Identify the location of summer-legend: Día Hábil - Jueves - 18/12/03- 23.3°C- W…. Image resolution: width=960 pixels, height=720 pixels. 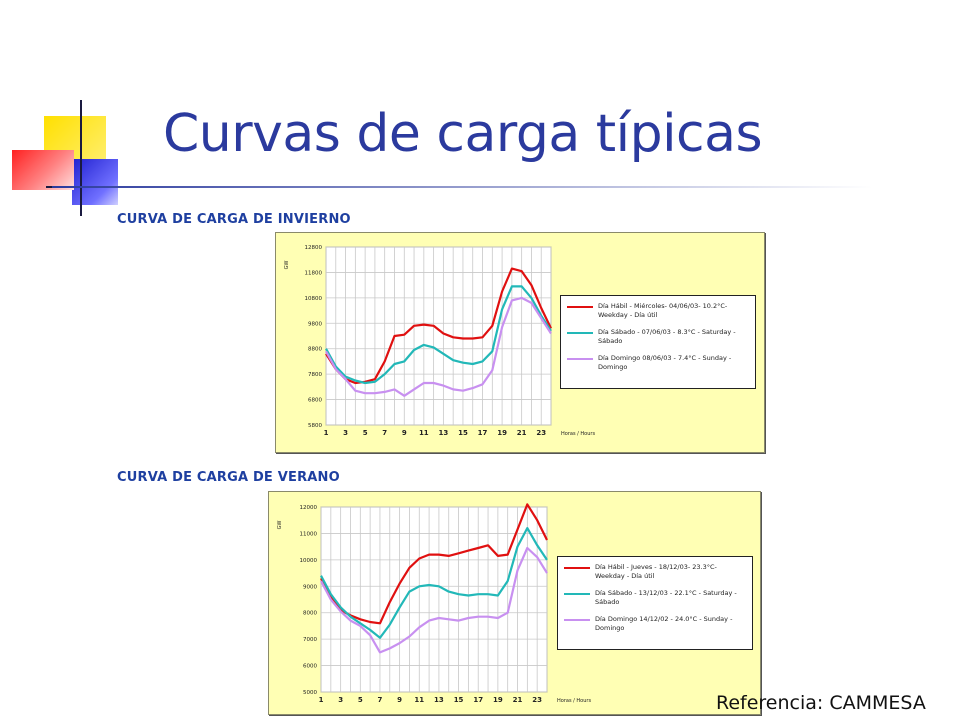
(655, 603).